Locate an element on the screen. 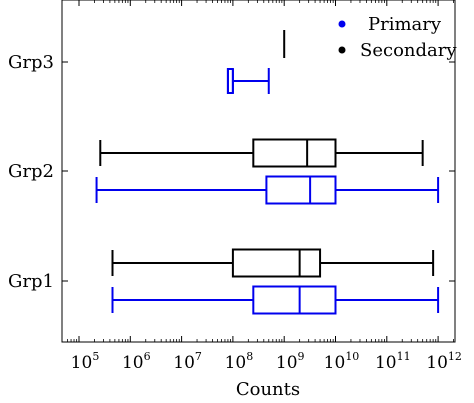  x-tick-label: 10⁵ is located at coordinates (85, 361).